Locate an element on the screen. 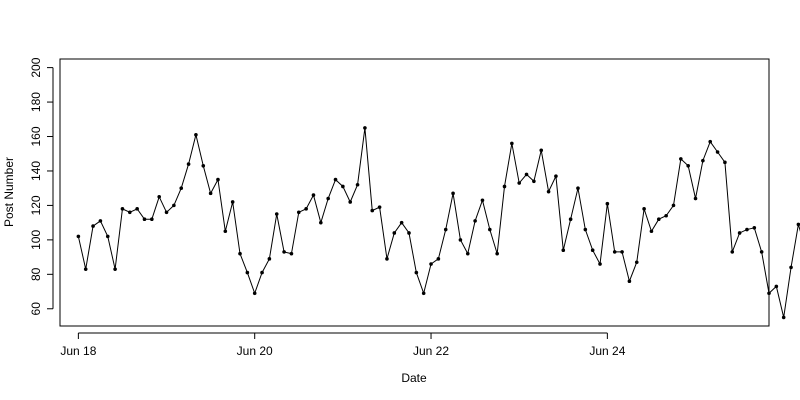 The image size is (800, 400). y-tick-label: 180 is located at coordinates (36, 102).